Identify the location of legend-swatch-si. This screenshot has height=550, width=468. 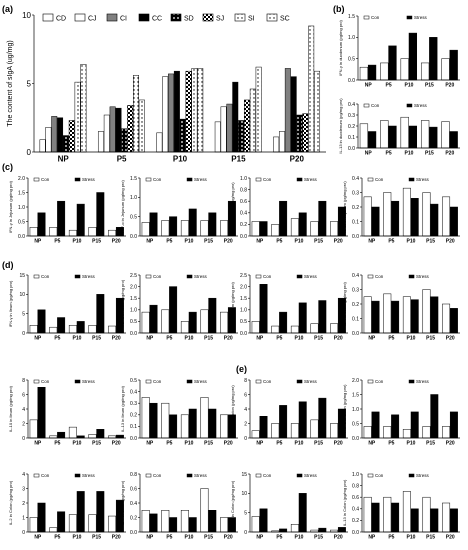
(240, 17).